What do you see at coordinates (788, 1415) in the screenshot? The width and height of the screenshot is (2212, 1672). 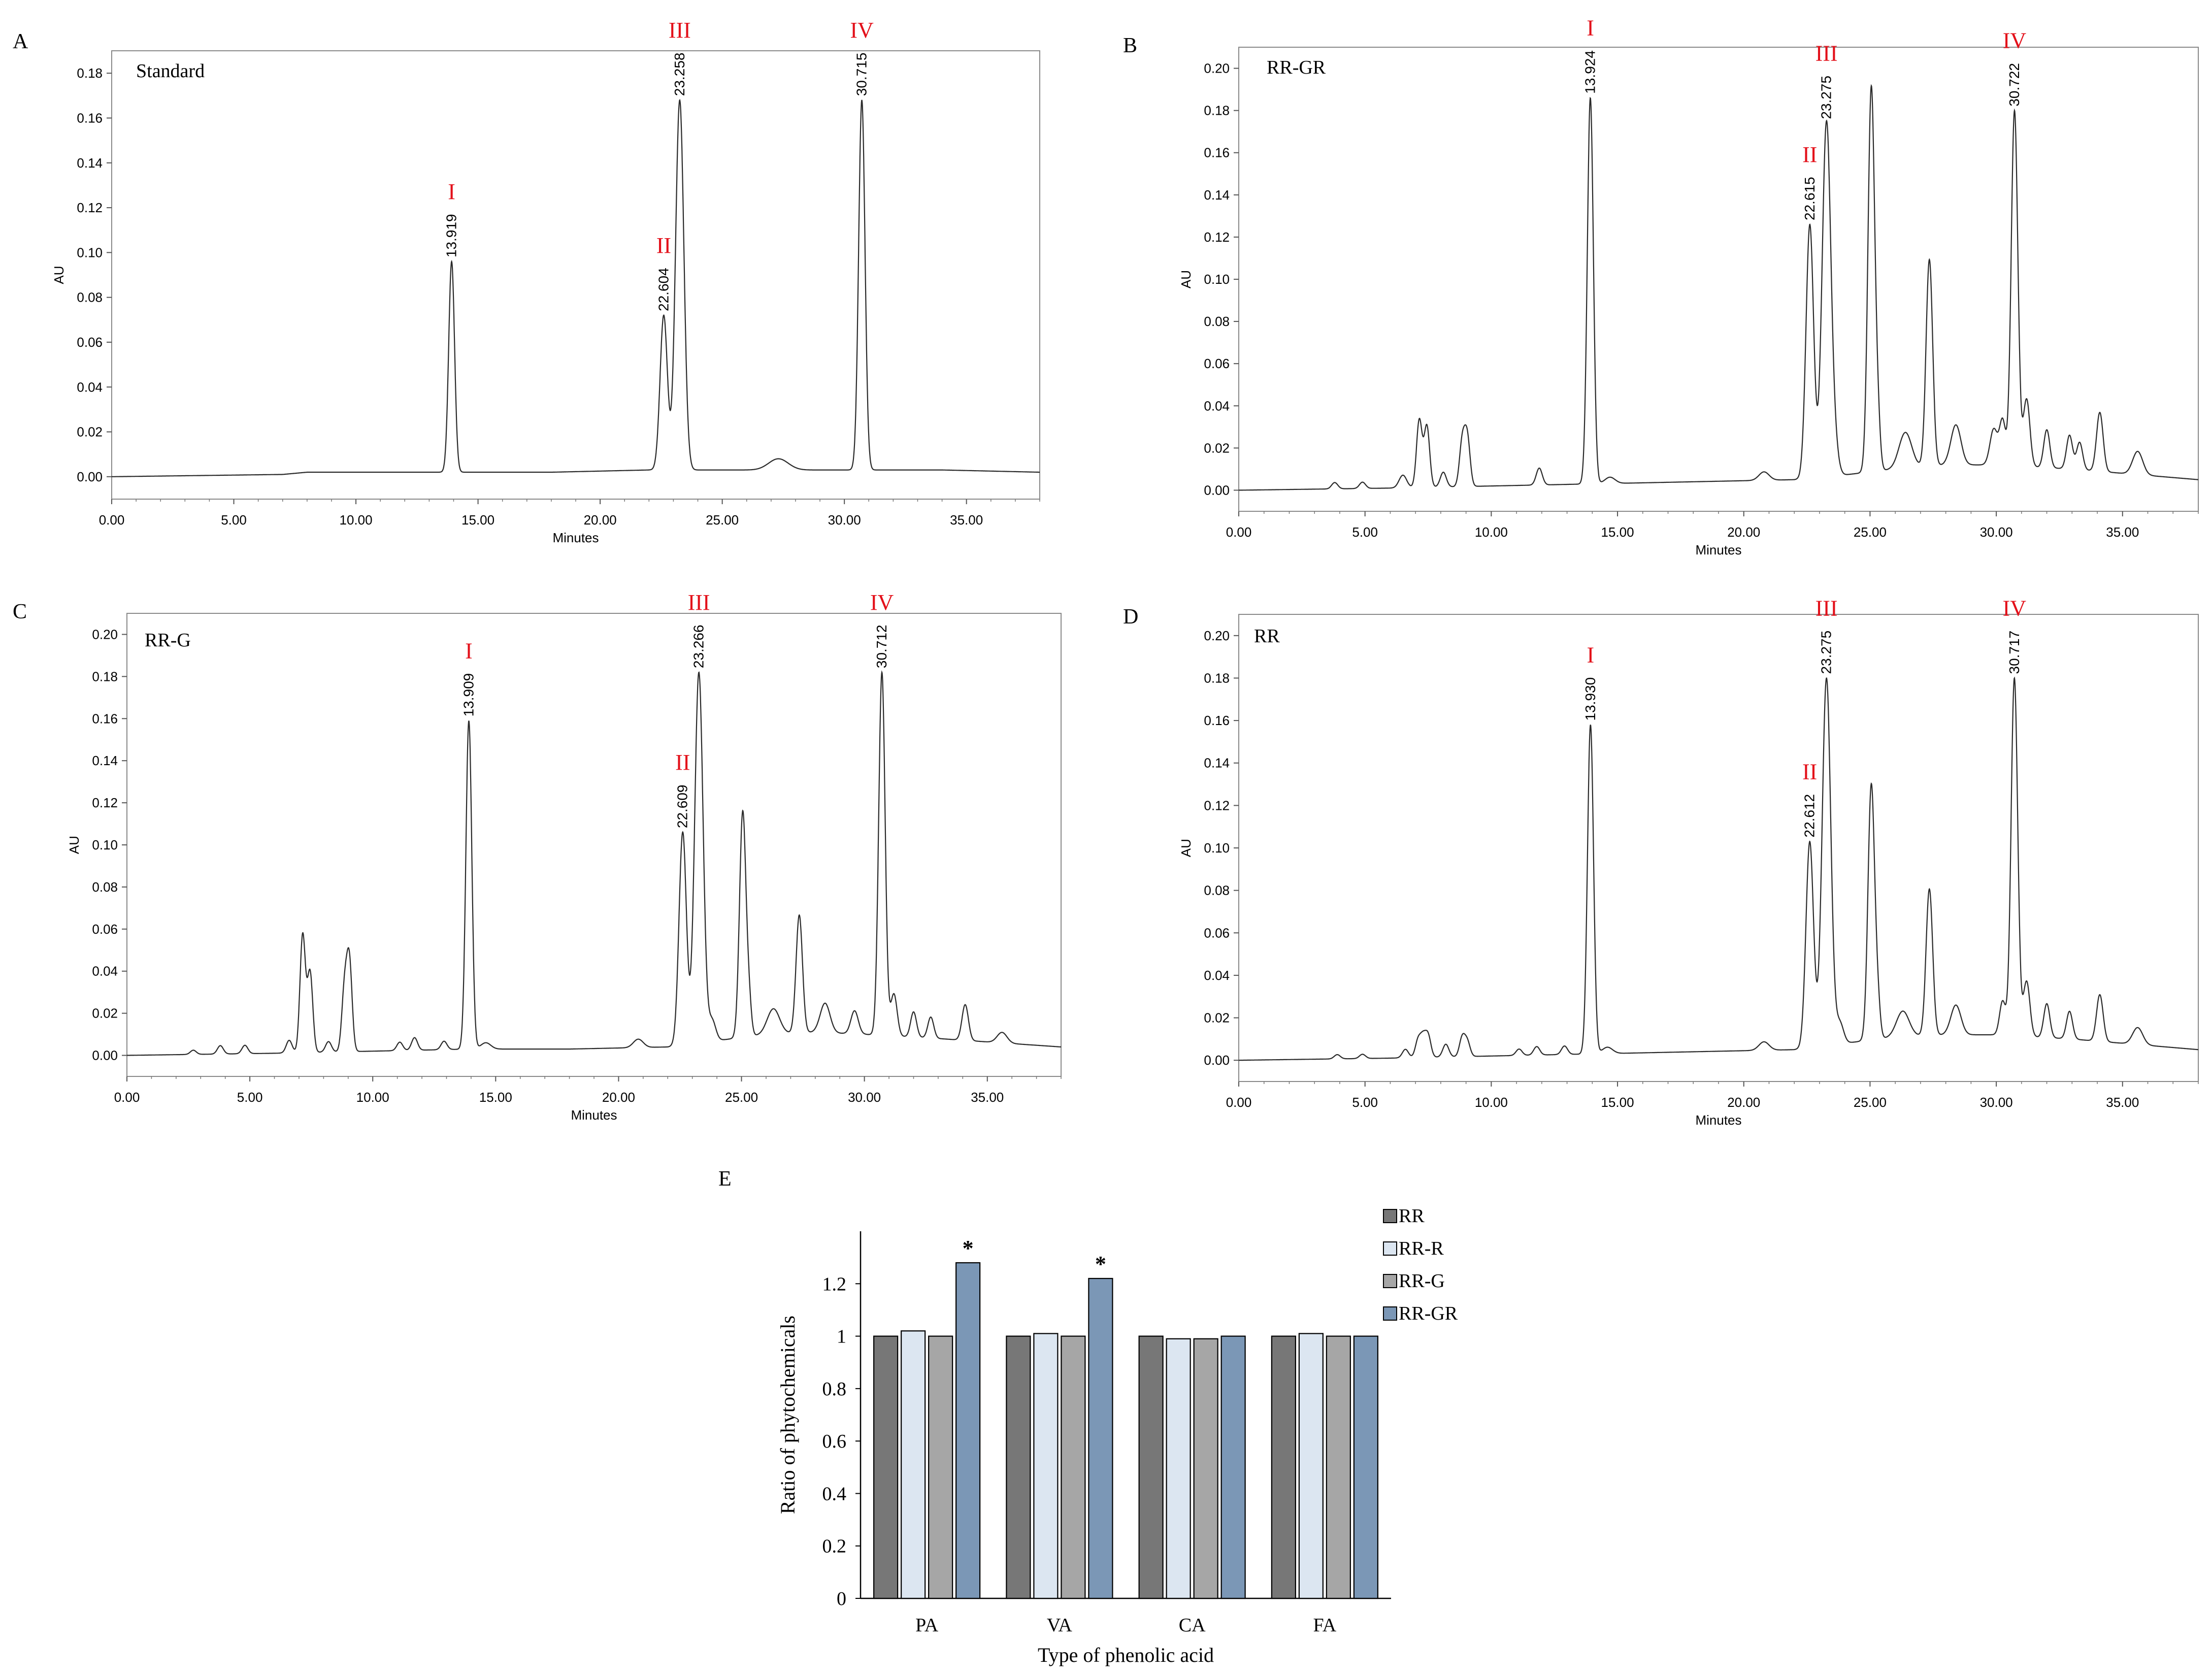 I see `y-axis-label: Ratio of phytochemicals` at bounding box center [788, 1415].